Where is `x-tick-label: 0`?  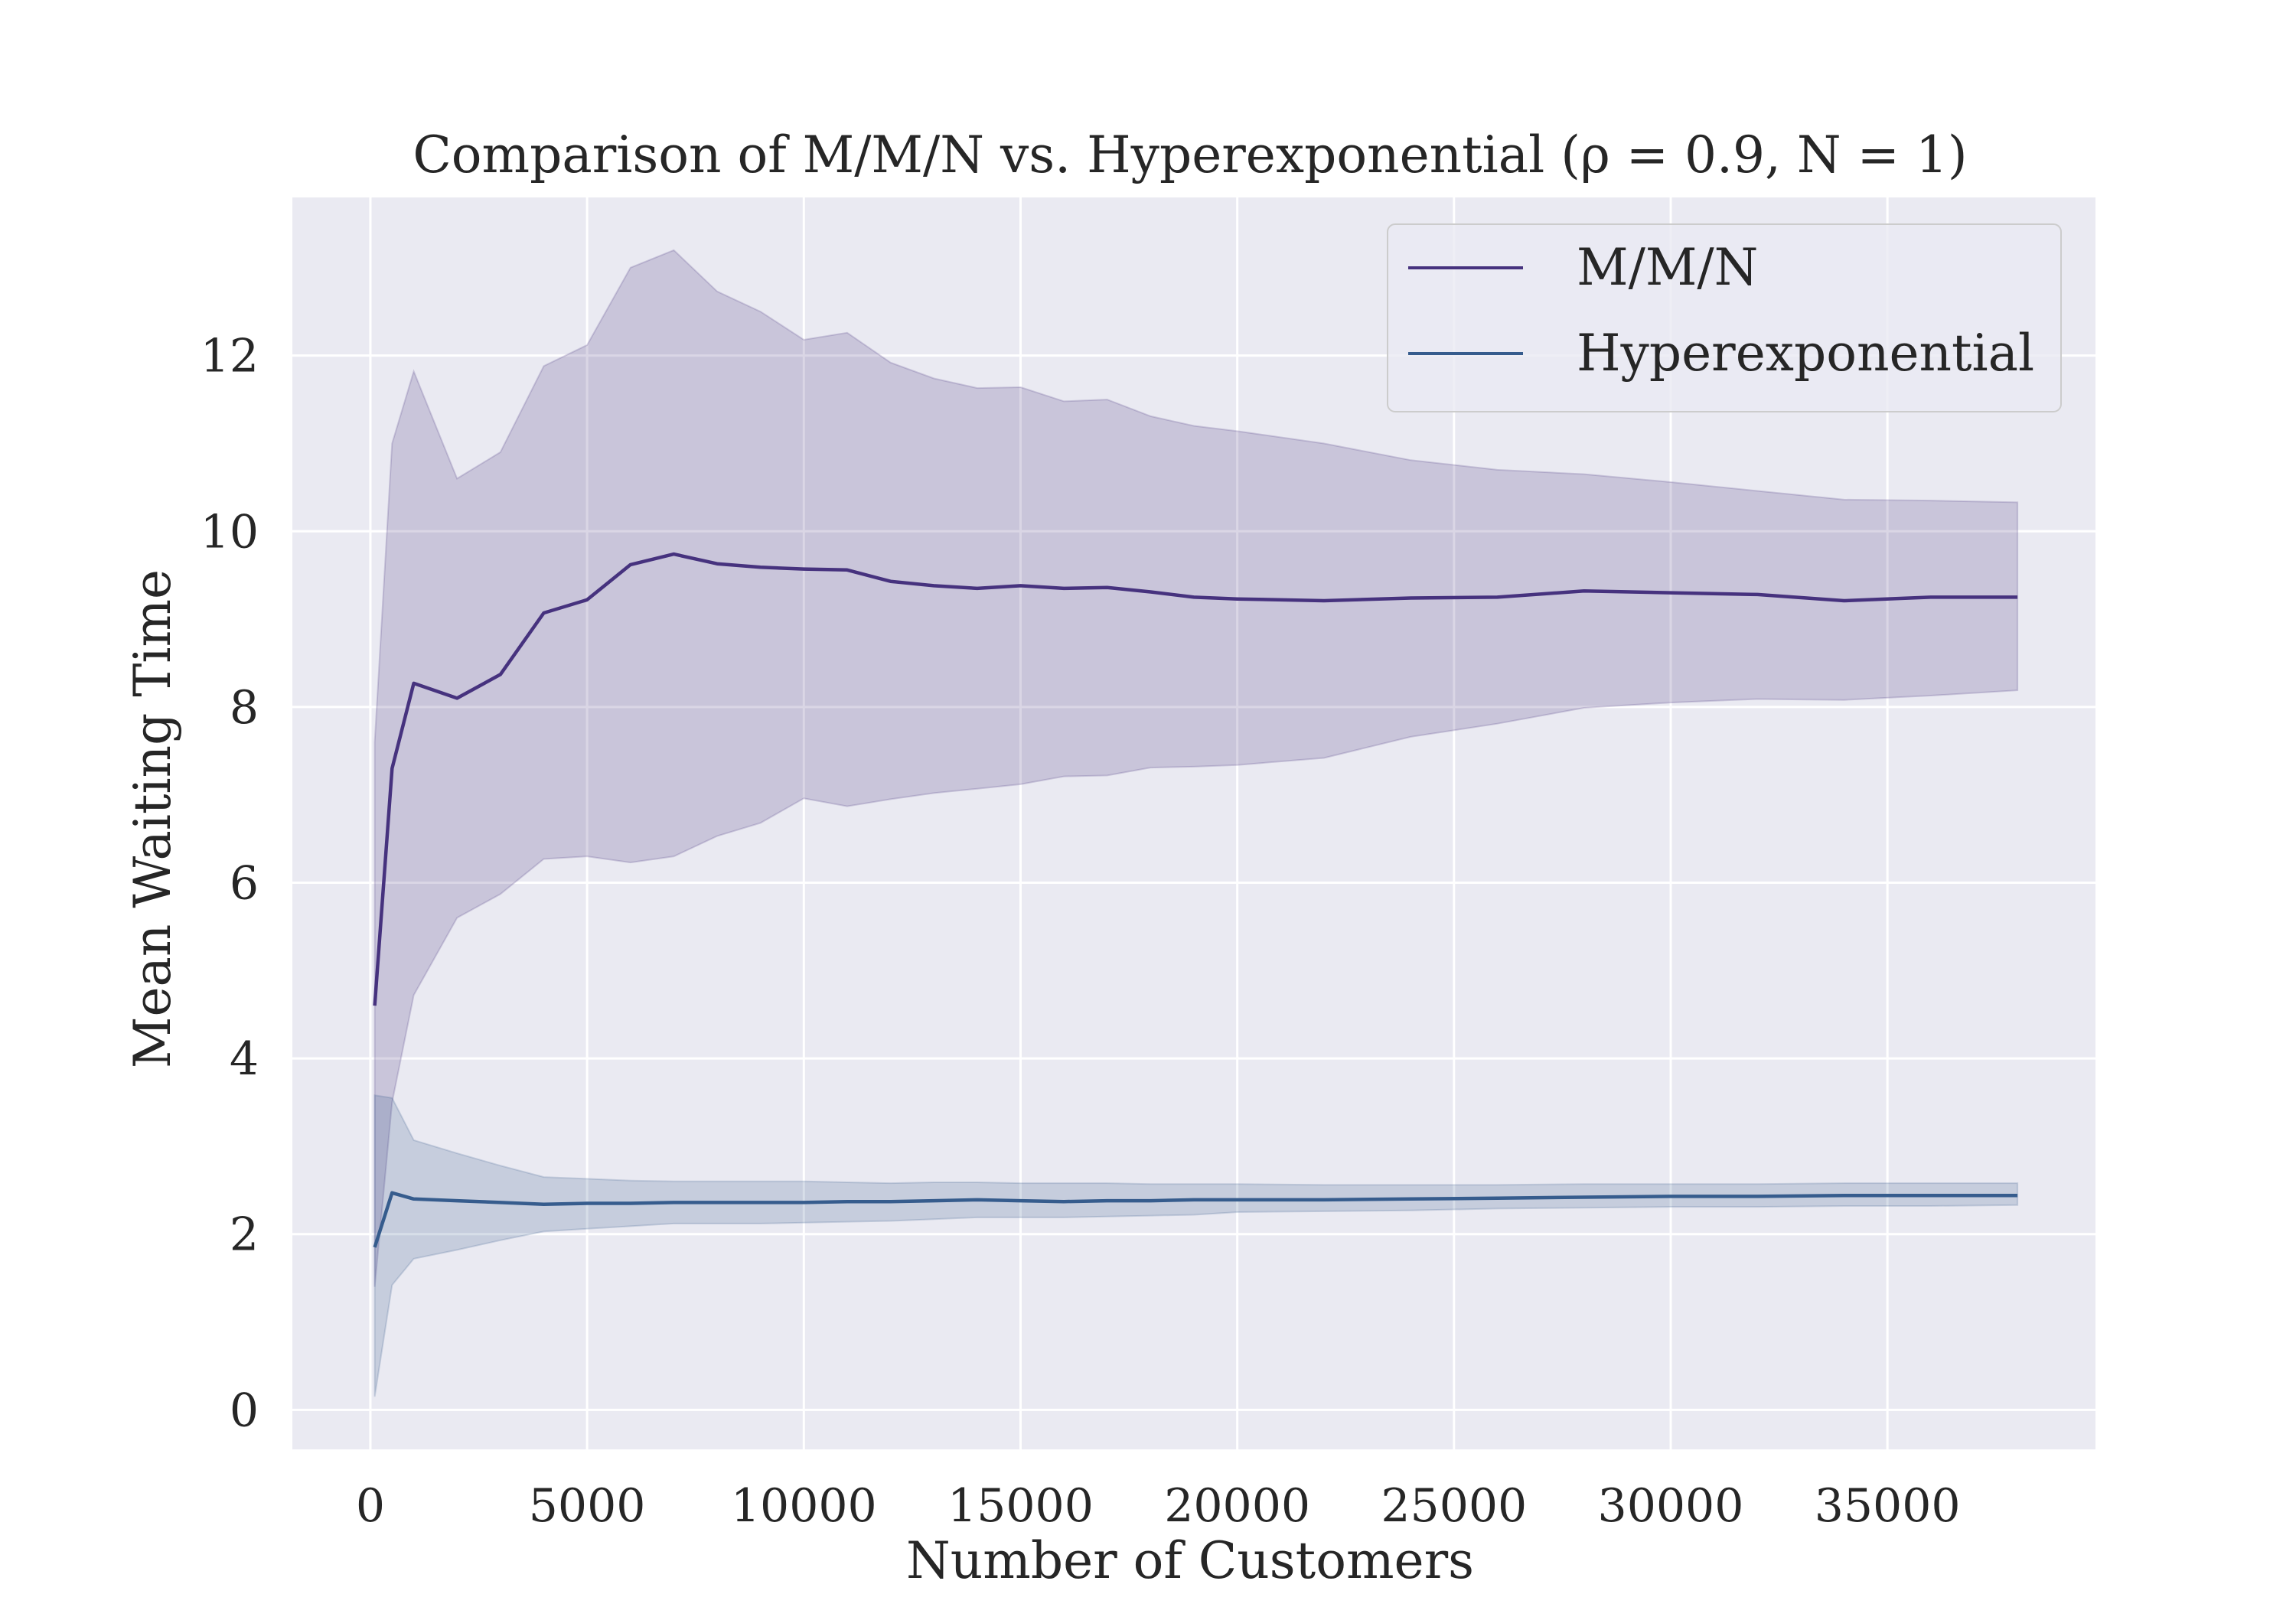 x-tick-label: 0 is located at coordinates (370, 1506).